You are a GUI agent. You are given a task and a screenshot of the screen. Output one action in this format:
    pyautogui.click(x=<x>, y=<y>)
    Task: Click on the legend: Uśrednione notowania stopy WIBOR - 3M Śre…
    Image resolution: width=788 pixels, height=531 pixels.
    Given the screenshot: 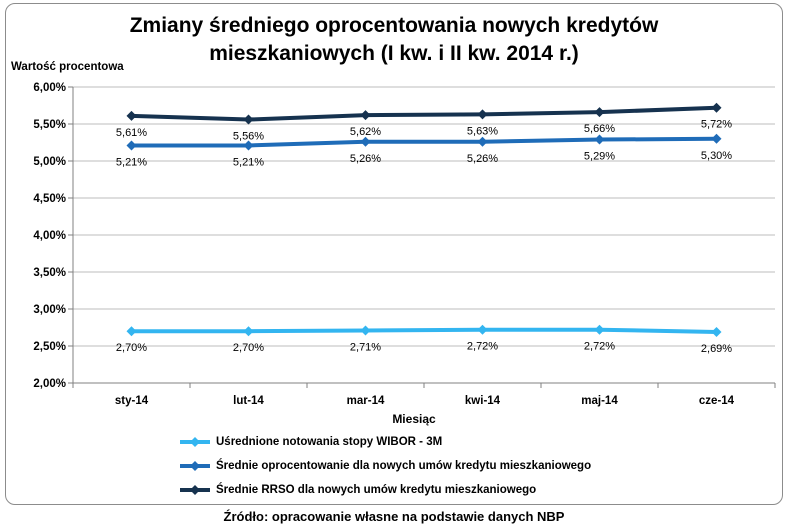 What is the action you would take?
    pyautogui.click(x=385, y=466)
    